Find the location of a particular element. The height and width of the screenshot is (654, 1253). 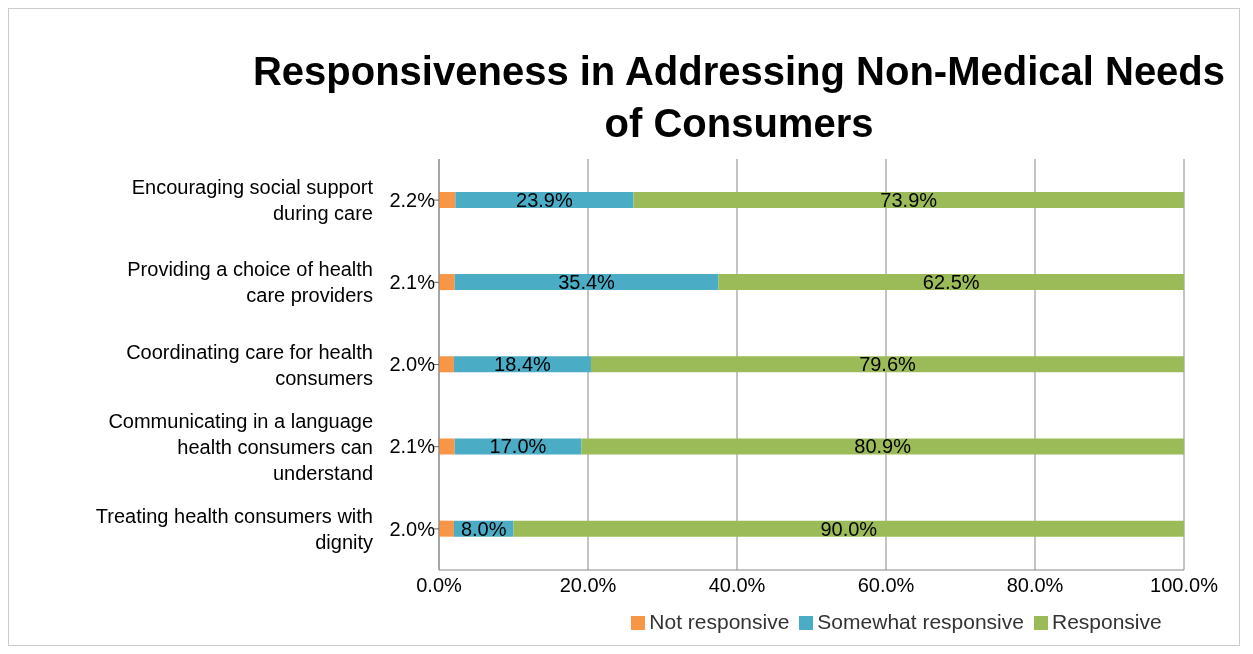

legend-label: Responsive is located at coordinates (1106, 621).